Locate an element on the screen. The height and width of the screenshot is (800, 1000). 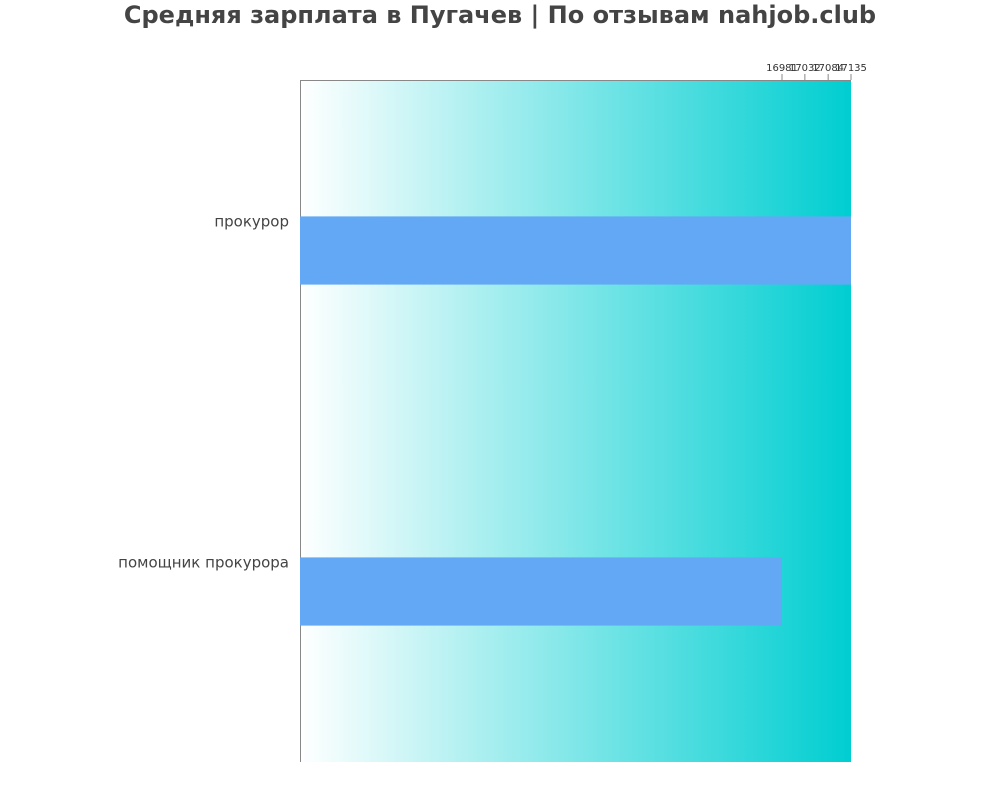
category-labels: прокурор помощник прокурора is located at coordinates (203, 392).